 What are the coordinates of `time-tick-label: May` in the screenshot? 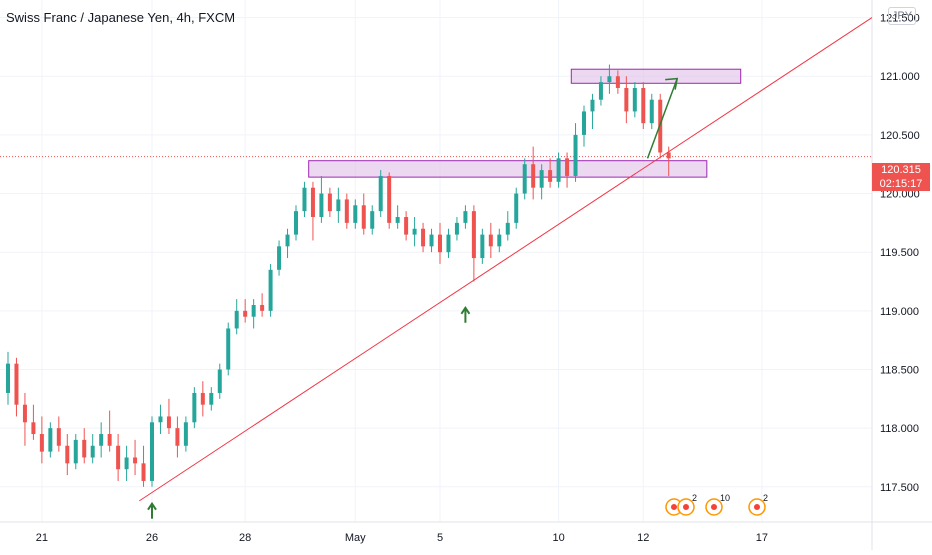 It's located at (355, 538).